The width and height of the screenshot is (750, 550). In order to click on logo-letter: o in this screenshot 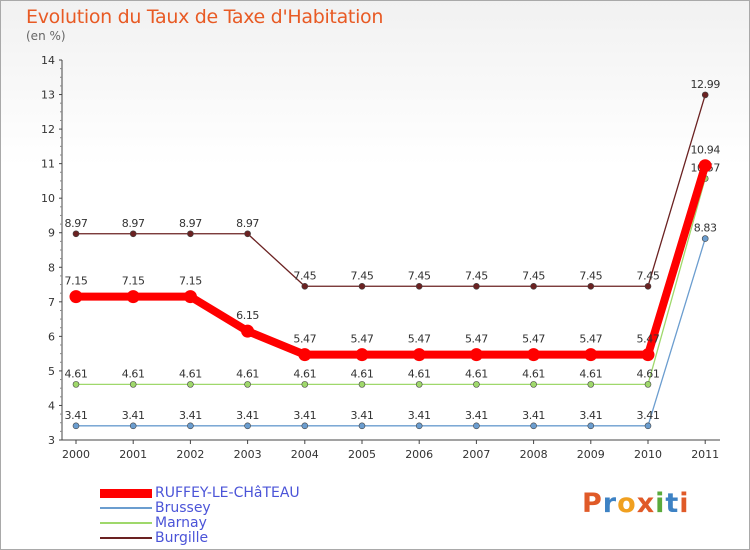, I will do `click(627, 503)`.